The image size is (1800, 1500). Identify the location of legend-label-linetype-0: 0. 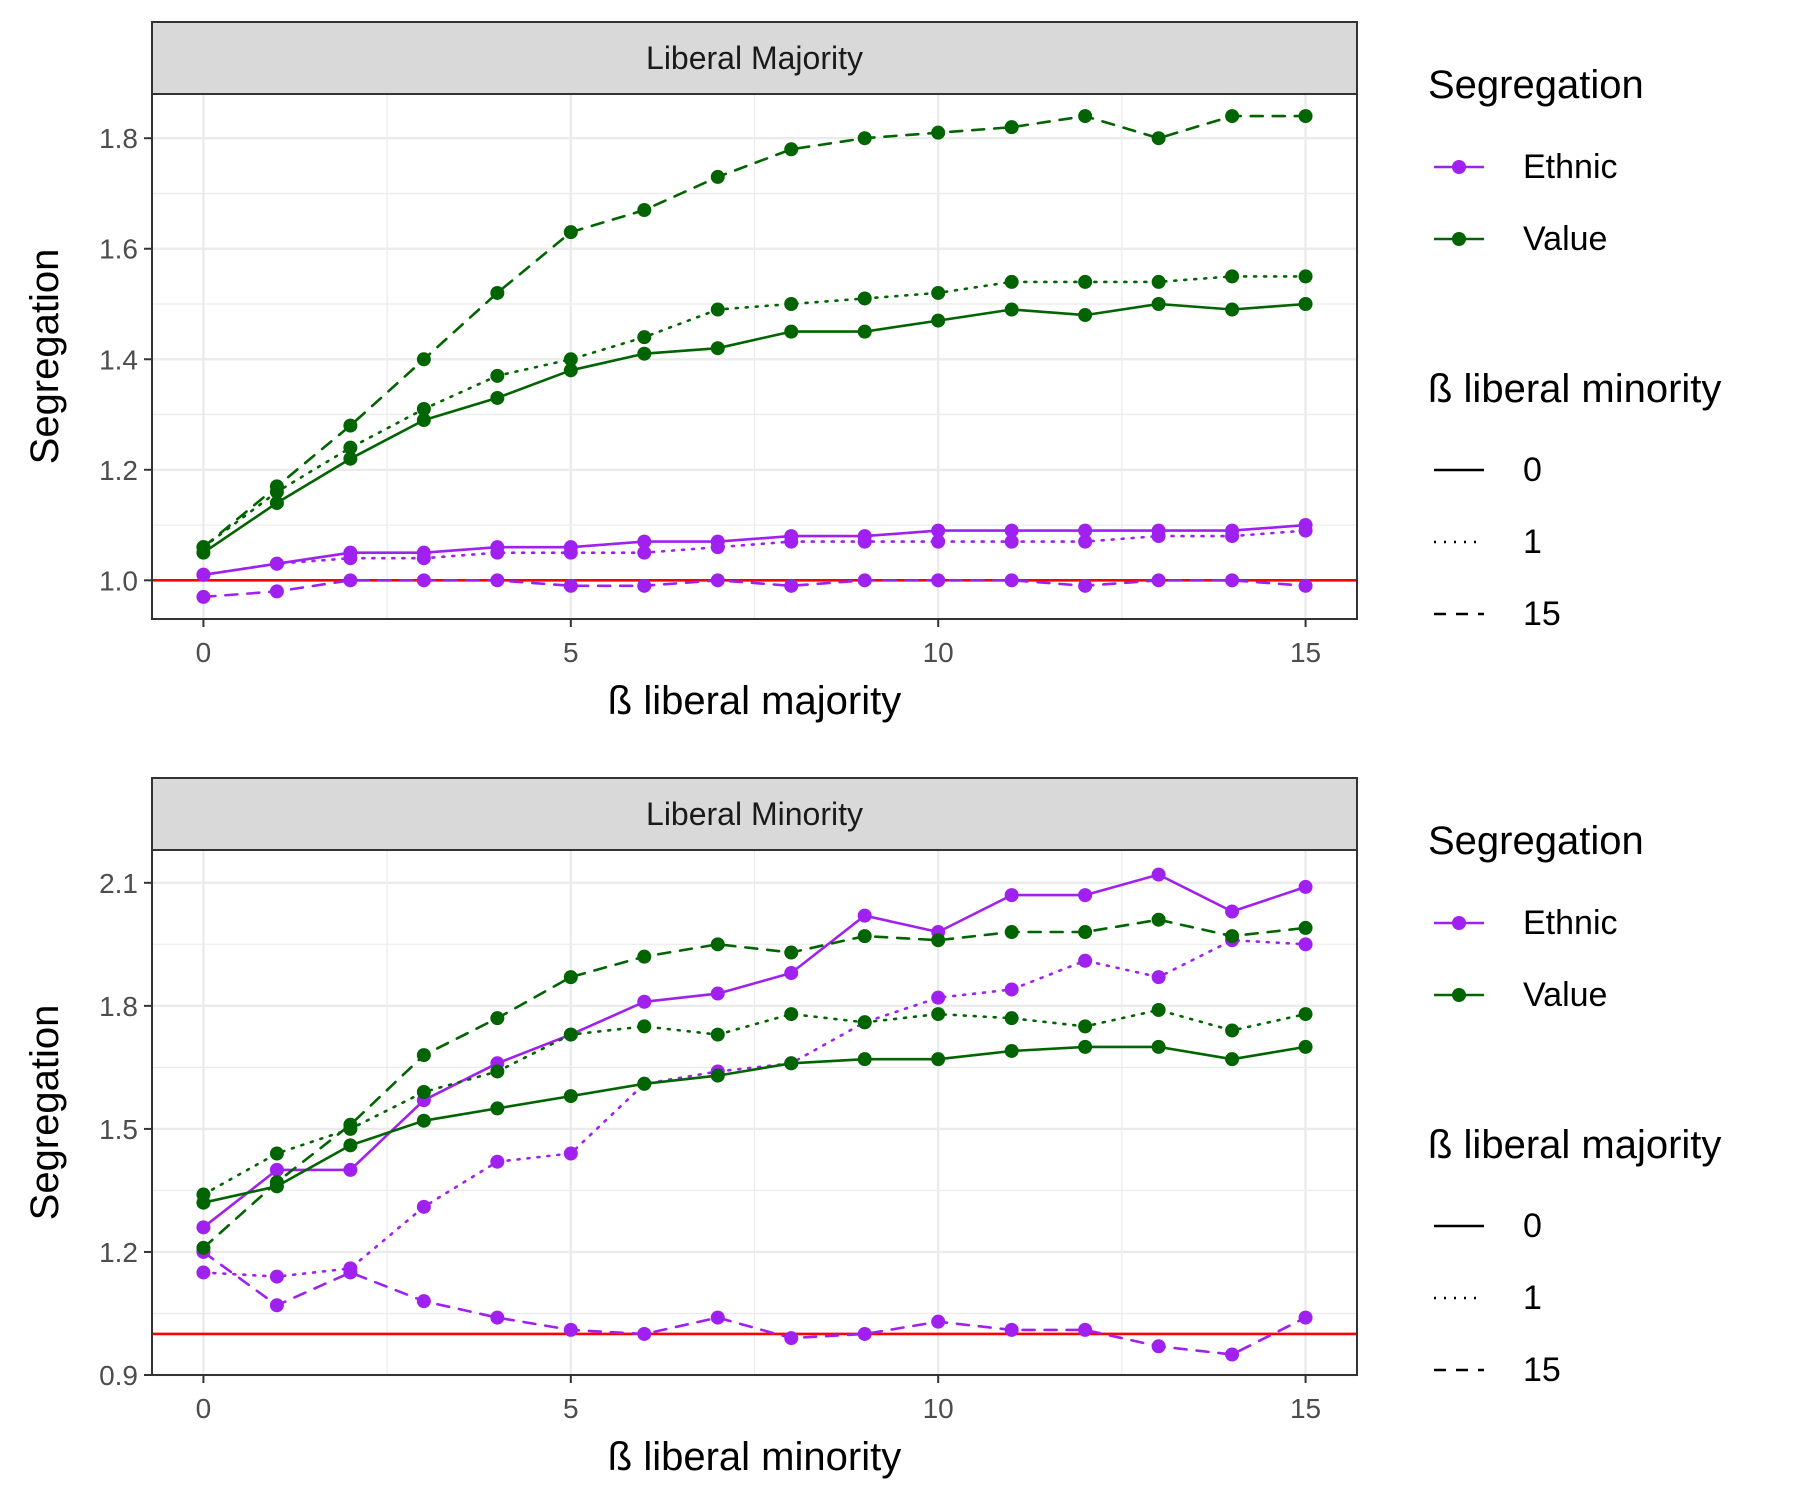
(1532, 1226).